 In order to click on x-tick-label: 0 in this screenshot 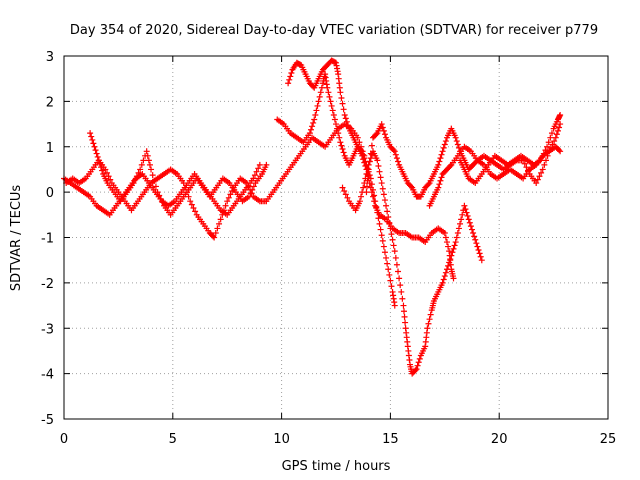, I will do `click(64, 439)`.